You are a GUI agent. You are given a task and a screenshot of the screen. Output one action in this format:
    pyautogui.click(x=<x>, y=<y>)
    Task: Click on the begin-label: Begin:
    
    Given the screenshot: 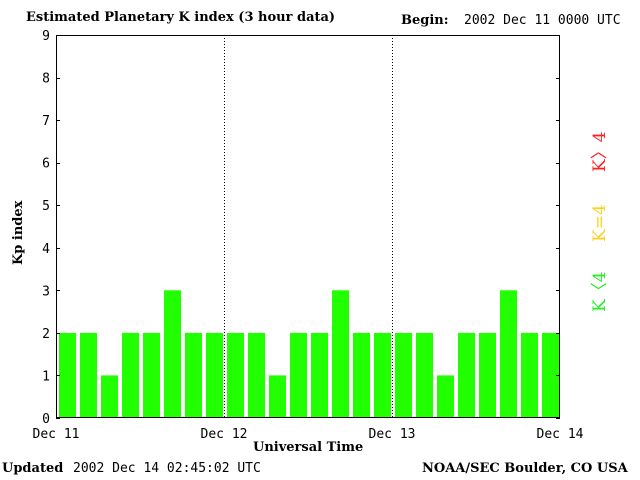 What is the action you would take?
    pyautogui.click(x=425, y=20)
    